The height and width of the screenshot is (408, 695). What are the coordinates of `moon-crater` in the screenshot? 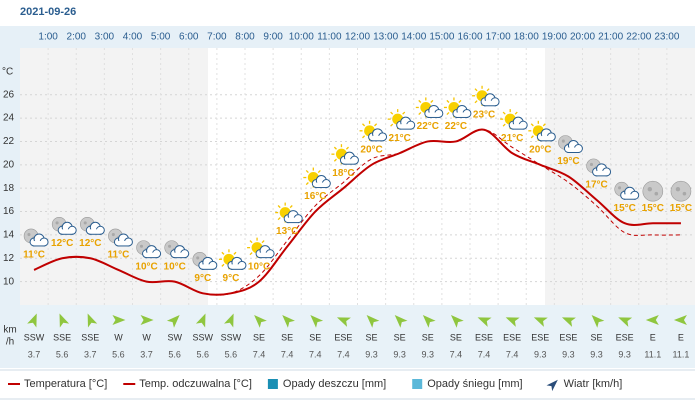 It's located at (678, 189).